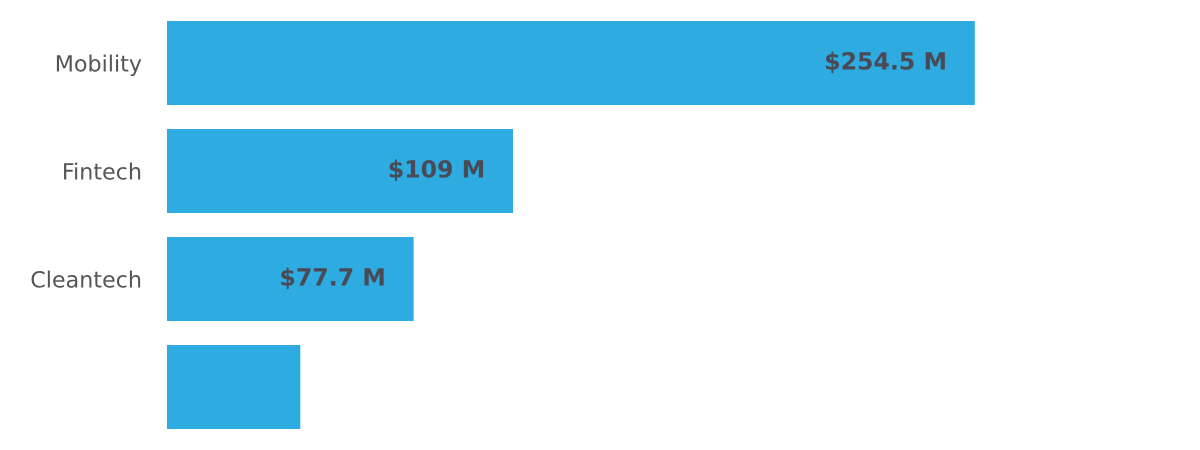 The height and width of the screenshot is (450, 1200). I want to click on data-label: $77.7 M, so click(332, 278).